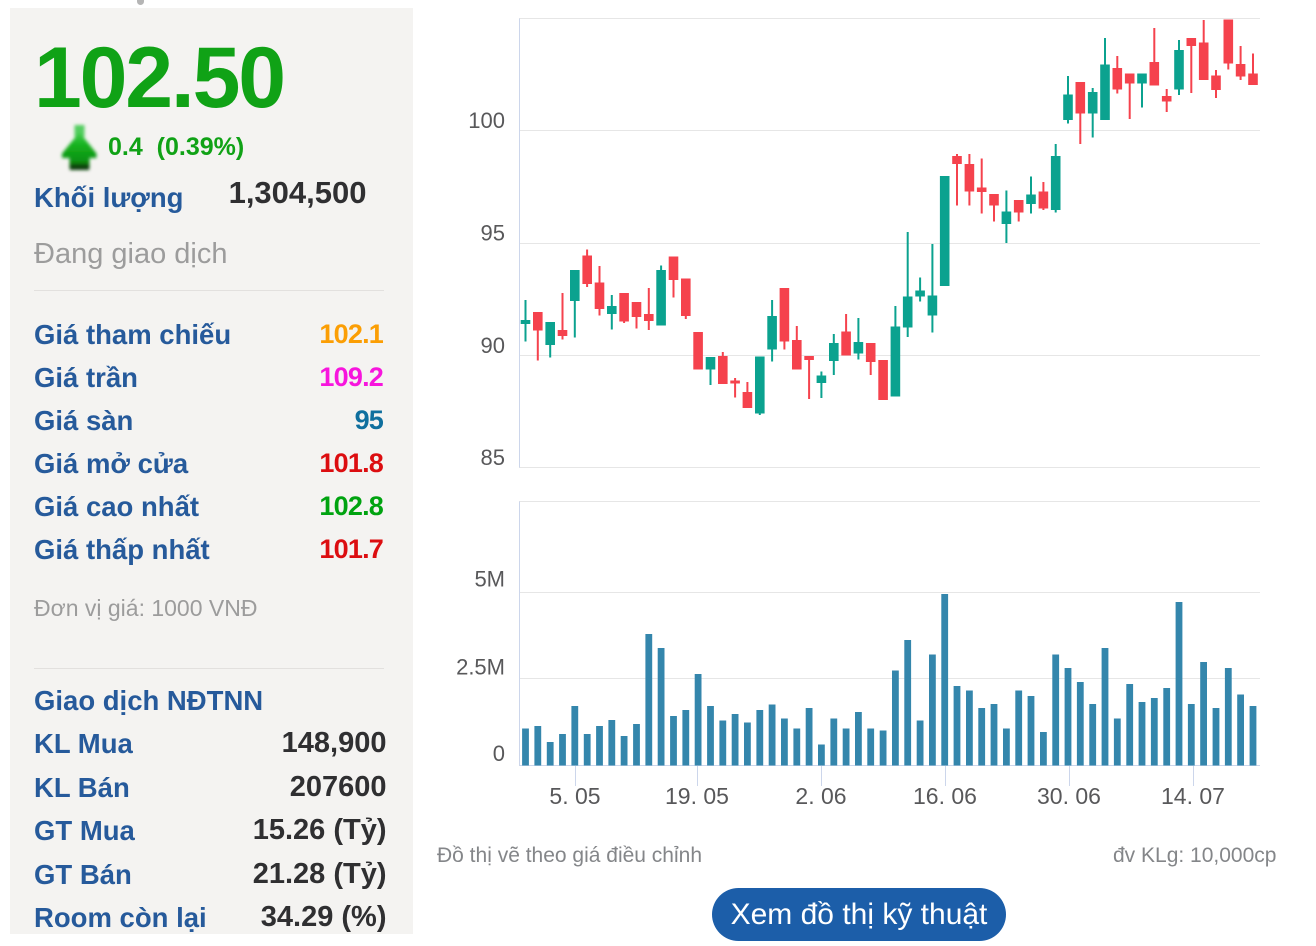 Image resolution: width=1316 pixels, height=946 pixels. I want to click on svg-text: 14. 07, so click(1193, 796).